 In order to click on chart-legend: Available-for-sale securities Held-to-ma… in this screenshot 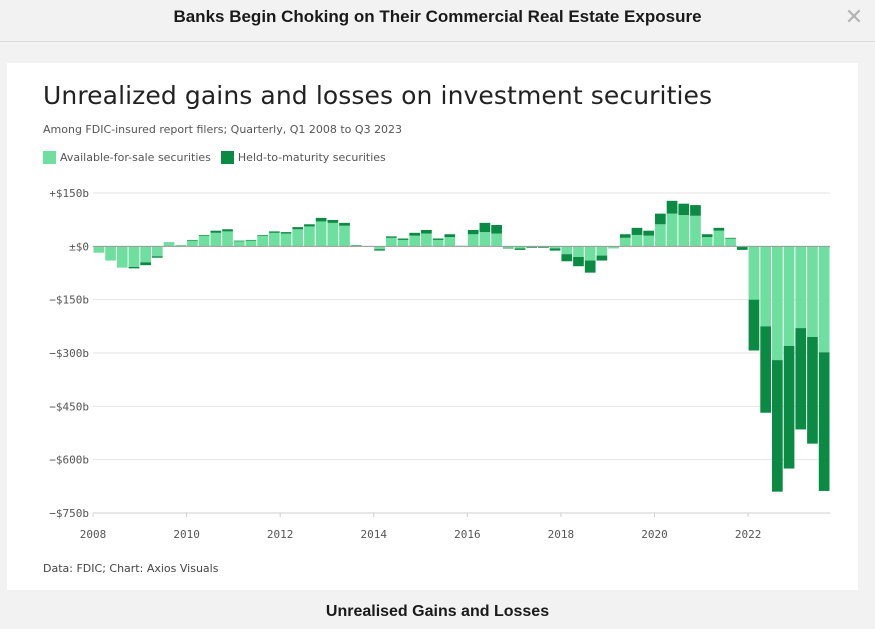, I will do `click(214, 157)`.